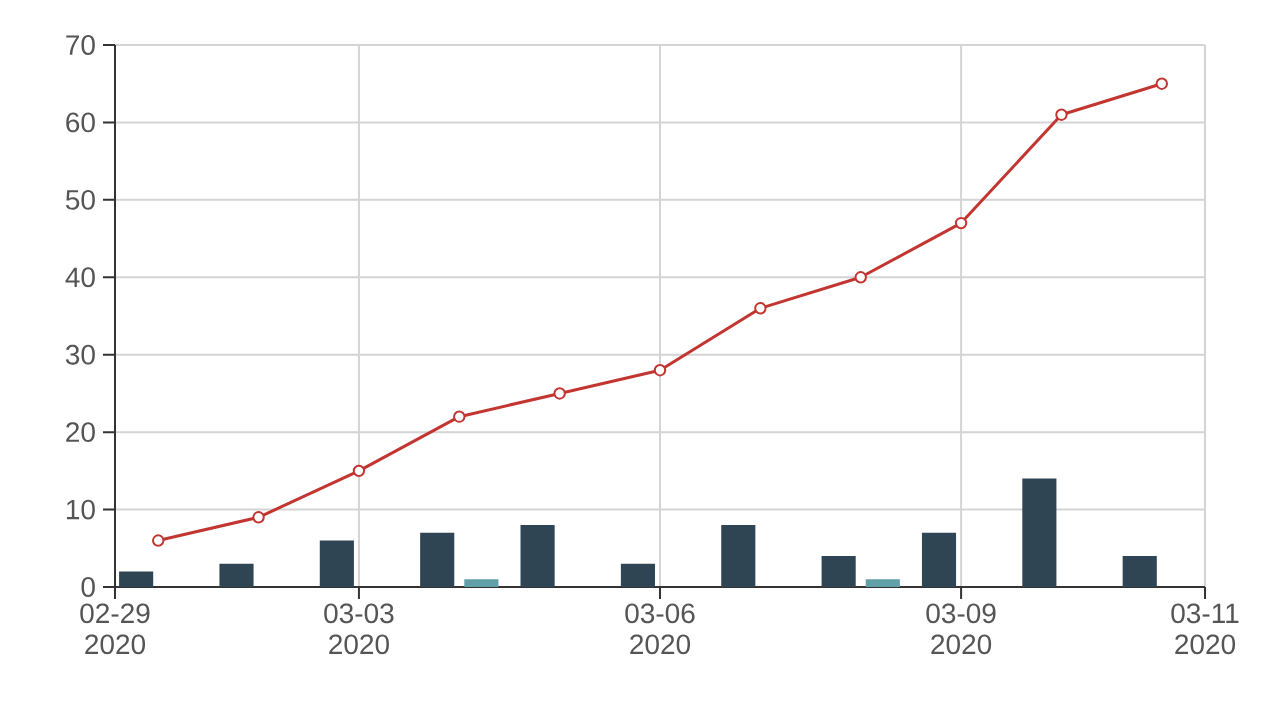 The height and width of the screenshot is (720, 1280). What do you see at coordinates (88, 587) in the screenshot?
I see `y-tick-label: 0` at bounding box center [88, 587].